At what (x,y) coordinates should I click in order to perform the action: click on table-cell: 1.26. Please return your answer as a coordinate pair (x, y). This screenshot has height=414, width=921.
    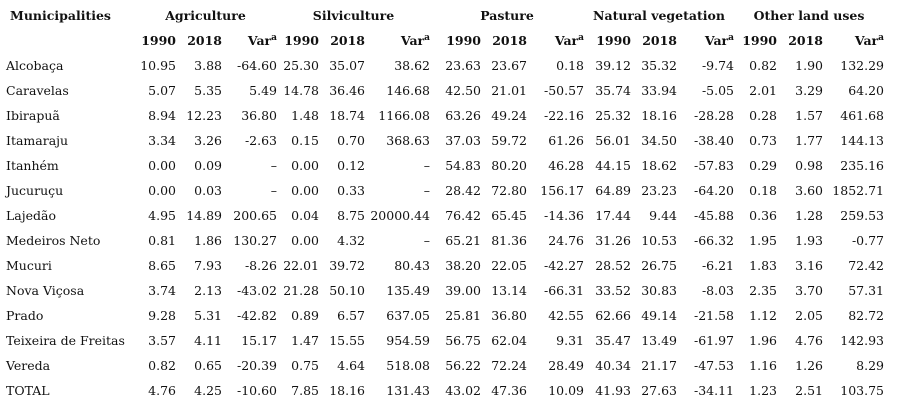
    Looking at the image, I should click on (809, 365).